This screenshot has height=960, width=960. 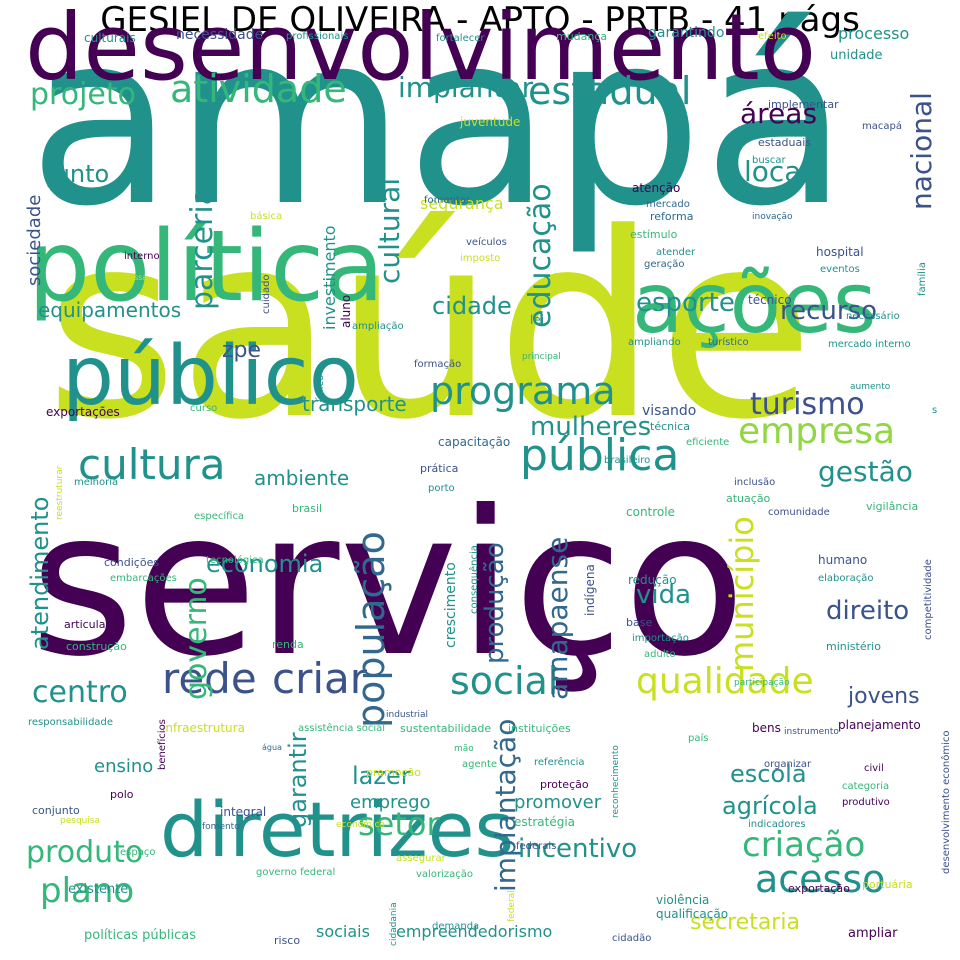 What do you see at coordinates (540, 255) in the screenshot?
I see `word-educacao: educação` at bounding box center [540, 255].